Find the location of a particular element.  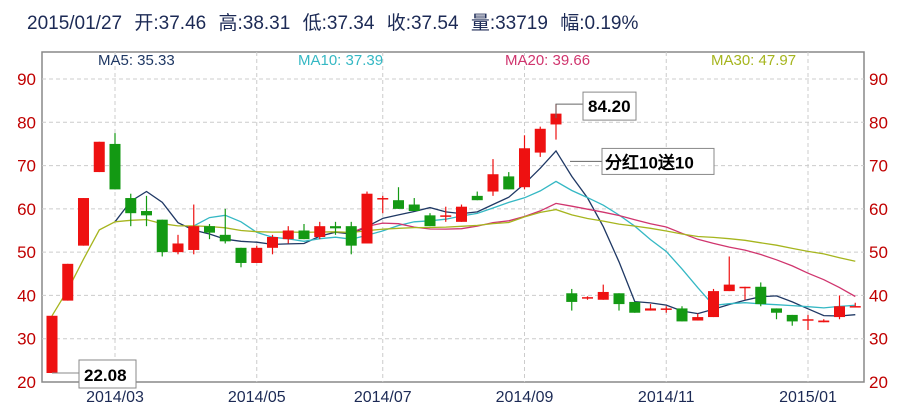

legend-ma30: MA30: 47.97 is located at coordinates (754, 60).